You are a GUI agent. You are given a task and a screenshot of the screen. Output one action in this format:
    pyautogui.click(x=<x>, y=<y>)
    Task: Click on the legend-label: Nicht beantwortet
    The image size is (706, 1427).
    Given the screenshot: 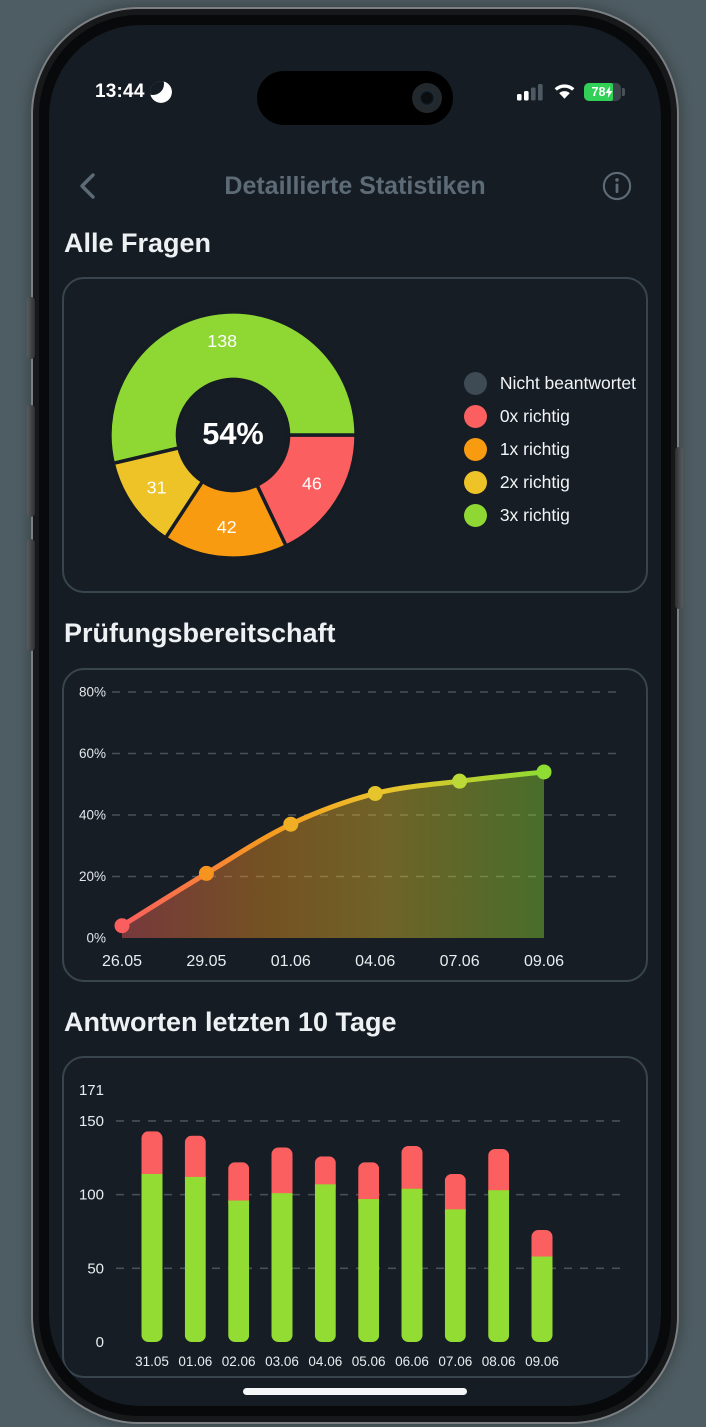 What is the action you would take?
    pyautogui.click(x=567, y=382)
    